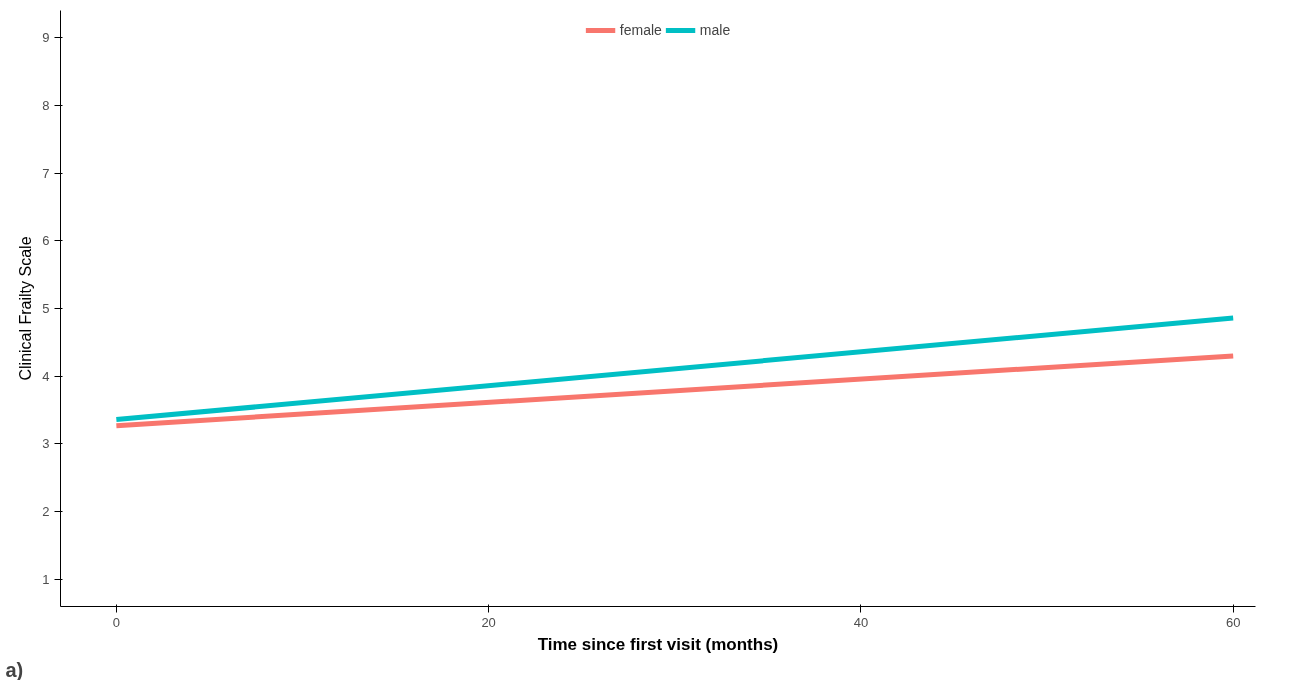 The height and width of the screenshot is (689, 1303). What do you see at coordinates (640, 30) in the screenshot?
I see `legend-label: female` at bounding box center [640, 30].